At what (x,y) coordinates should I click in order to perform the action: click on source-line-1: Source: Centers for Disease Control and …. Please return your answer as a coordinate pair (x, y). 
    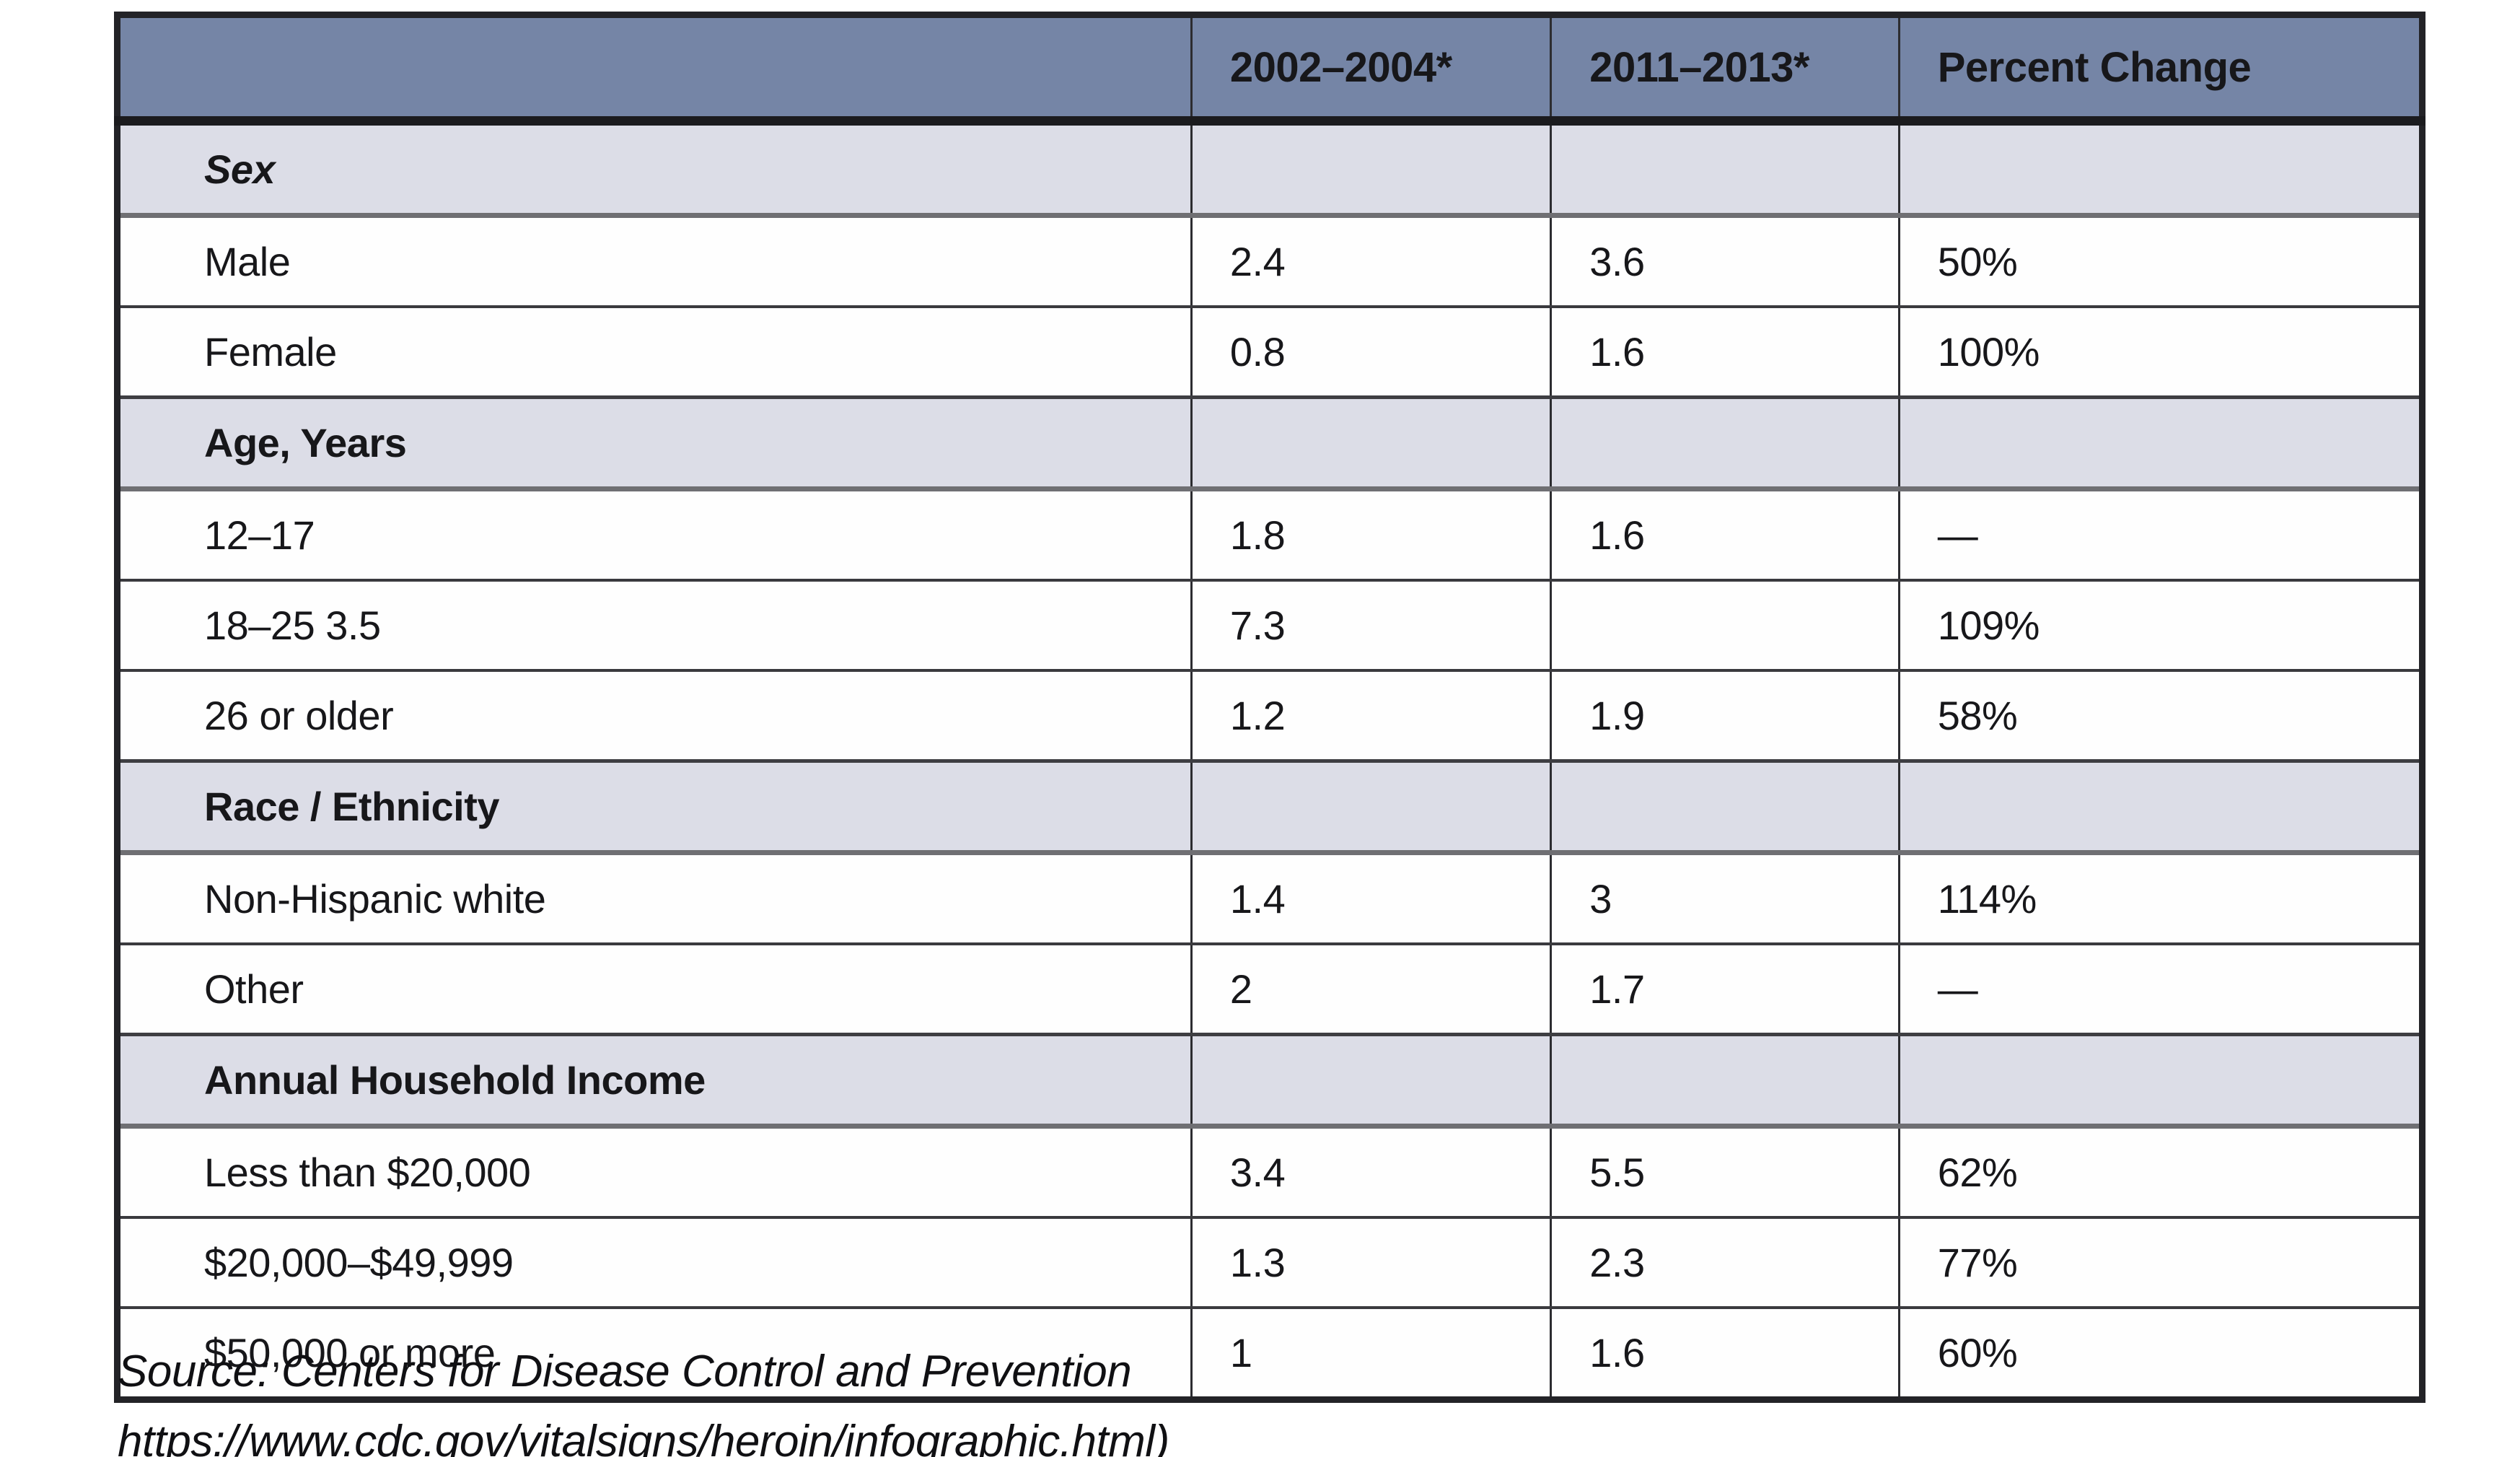
    Looking at the image, I should click on (625, 1371).